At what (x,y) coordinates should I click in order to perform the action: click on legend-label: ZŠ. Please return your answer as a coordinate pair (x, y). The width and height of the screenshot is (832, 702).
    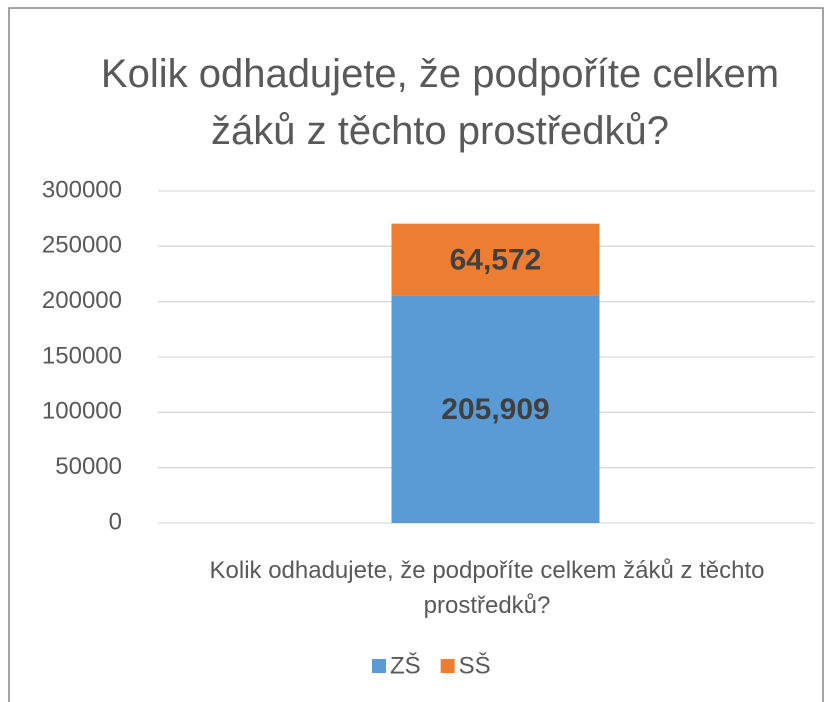
    Looking at the image, I should click on (405, 665).